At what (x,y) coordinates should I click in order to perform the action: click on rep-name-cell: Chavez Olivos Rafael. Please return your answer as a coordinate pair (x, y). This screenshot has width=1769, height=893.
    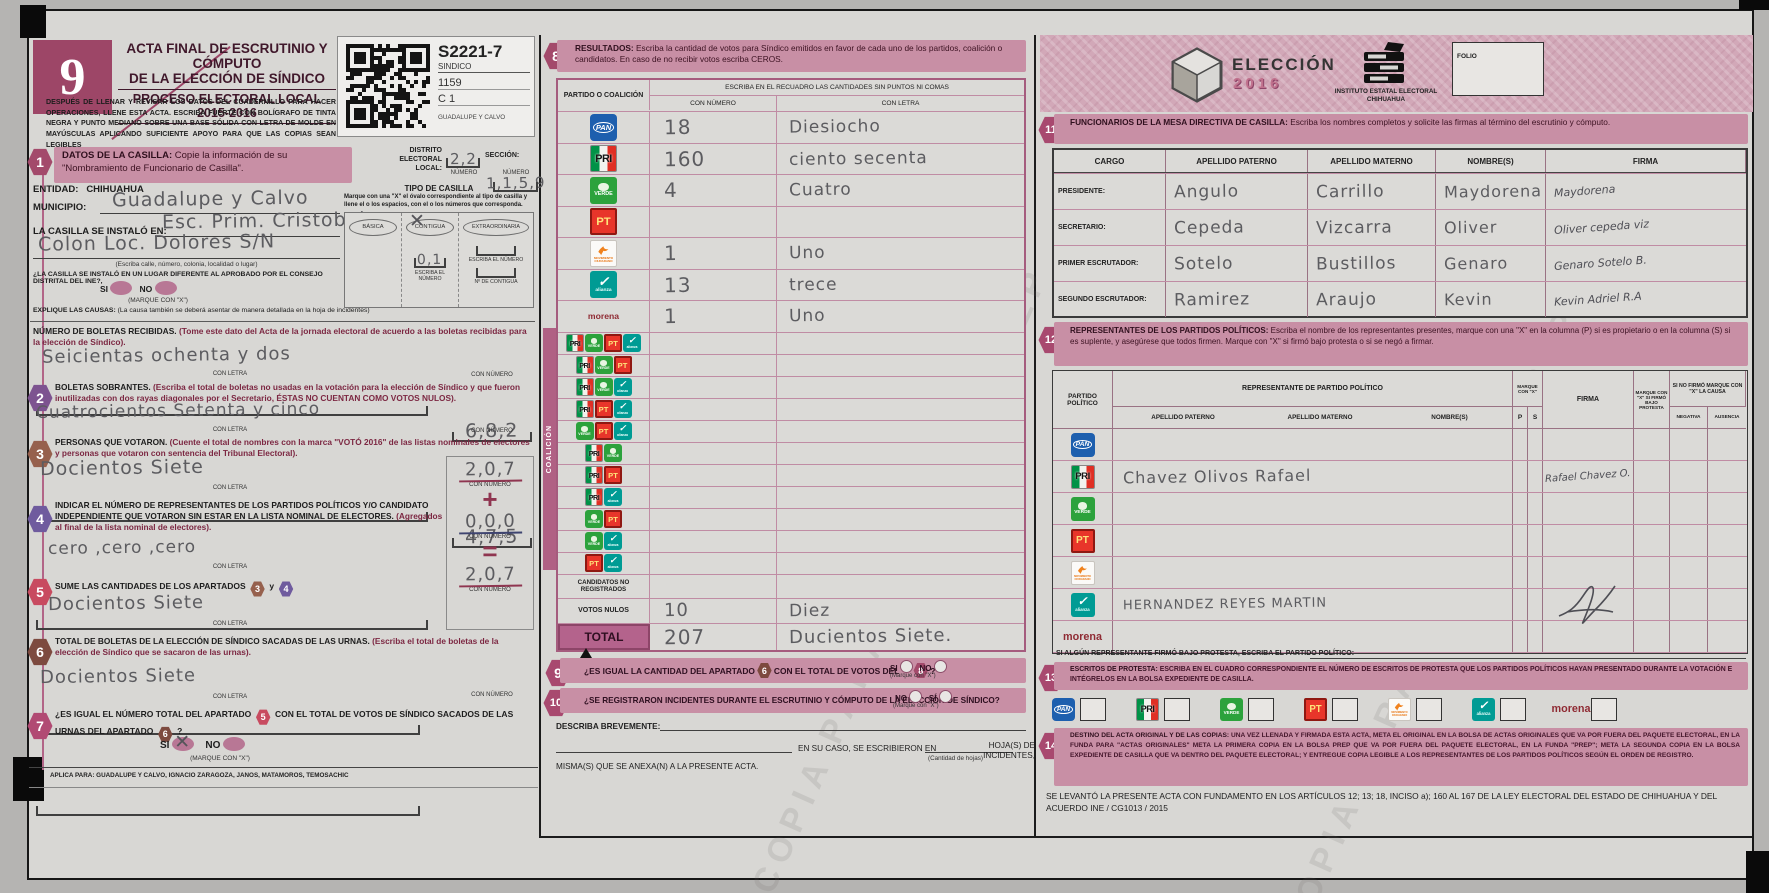
    Looking at the image, I should click on (1313, 476).